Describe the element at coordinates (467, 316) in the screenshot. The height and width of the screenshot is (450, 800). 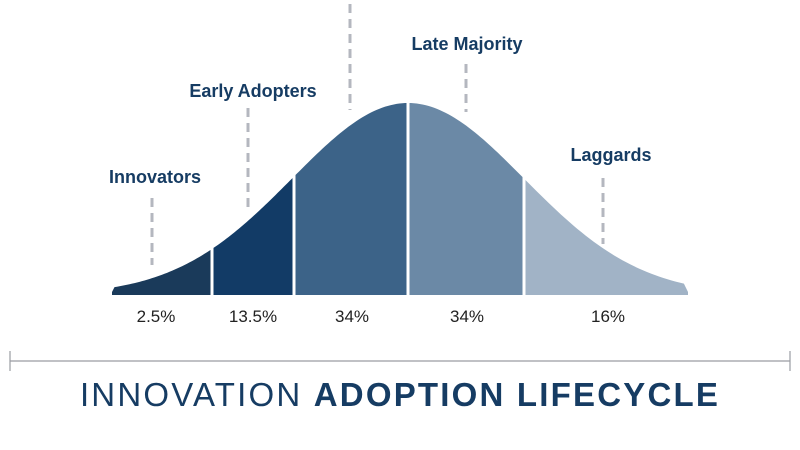
I see `percent-late-majority: 34%` at that location.